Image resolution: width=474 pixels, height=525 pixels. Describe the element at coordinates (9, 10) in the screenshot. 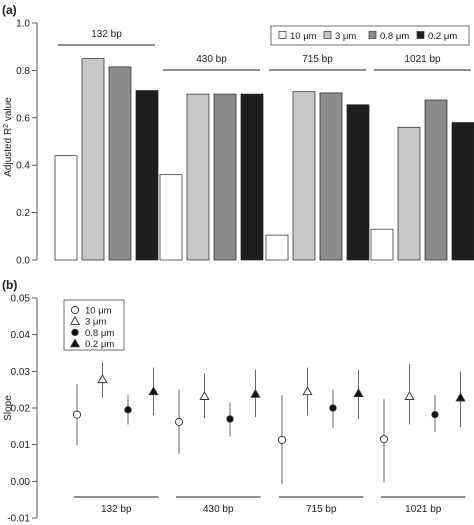

I see `panel-a-label: (a)` at that location.